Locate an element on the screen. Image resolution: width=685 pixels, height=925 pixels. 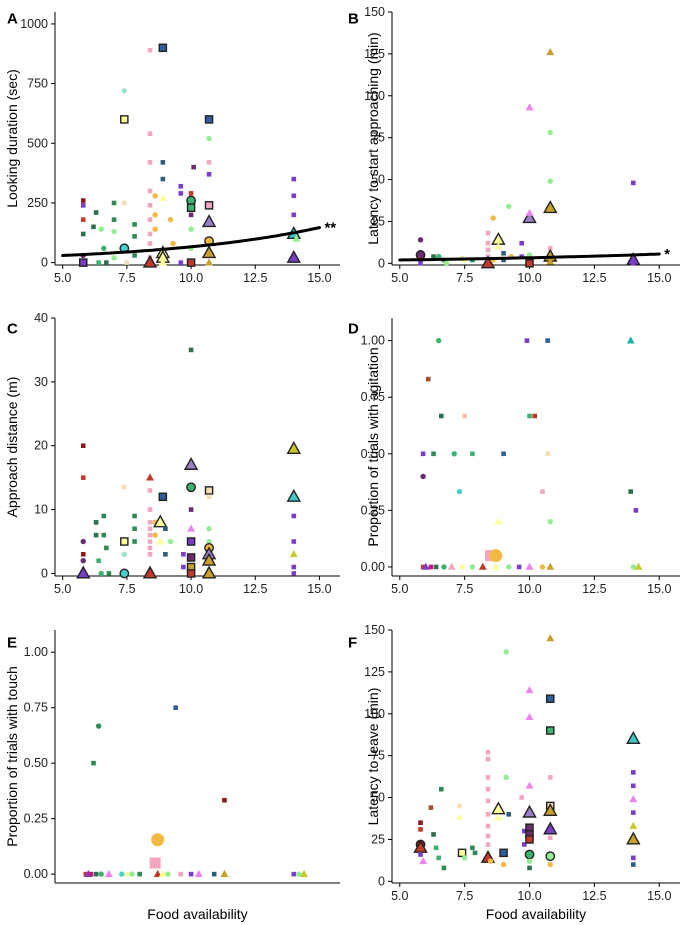
y-tick-label: 500 is located at coordinates (37, 143).